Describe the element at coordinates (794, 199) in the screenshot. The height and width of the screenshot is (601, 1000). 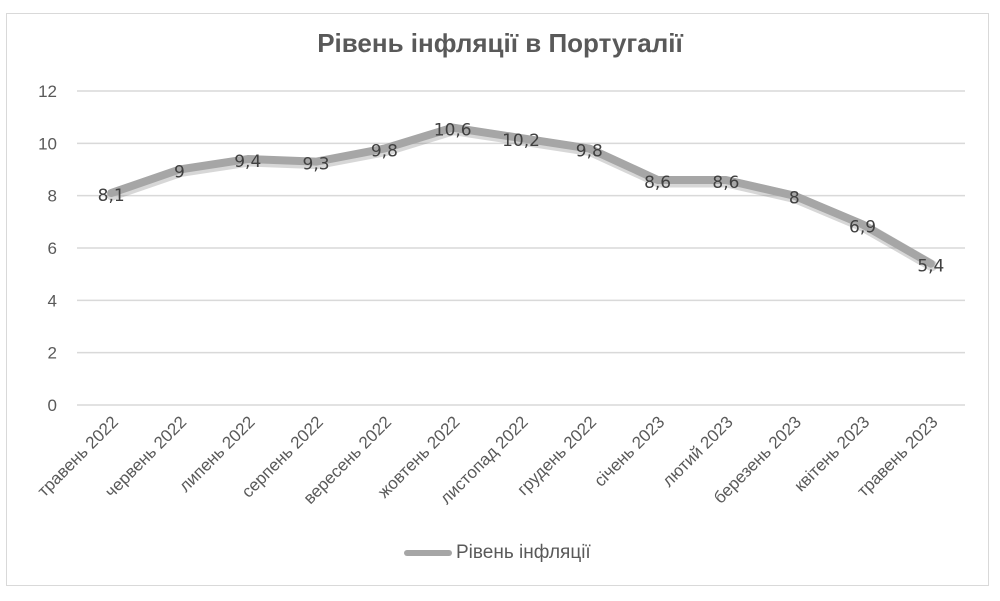
I see `data-label: 8` at that location.